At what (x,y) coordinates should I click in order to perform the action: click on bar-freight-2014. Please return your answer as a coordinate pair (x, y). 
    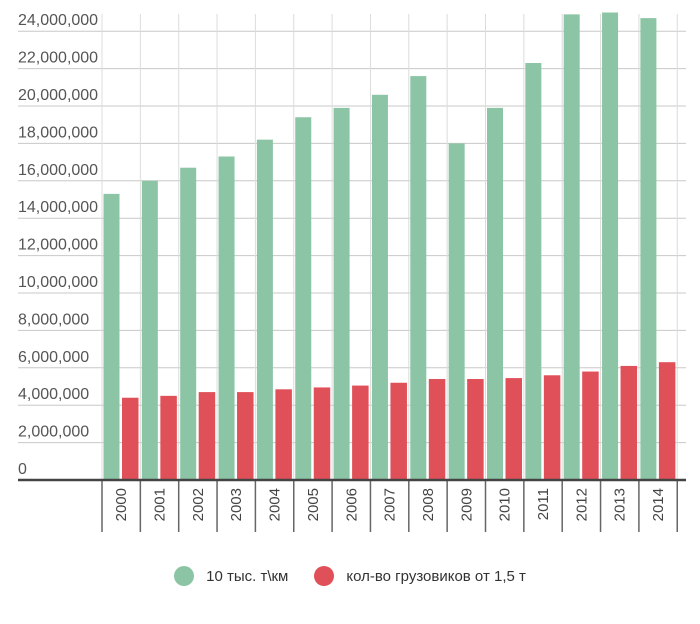
    Looking at the image, I should click on (648, 249).